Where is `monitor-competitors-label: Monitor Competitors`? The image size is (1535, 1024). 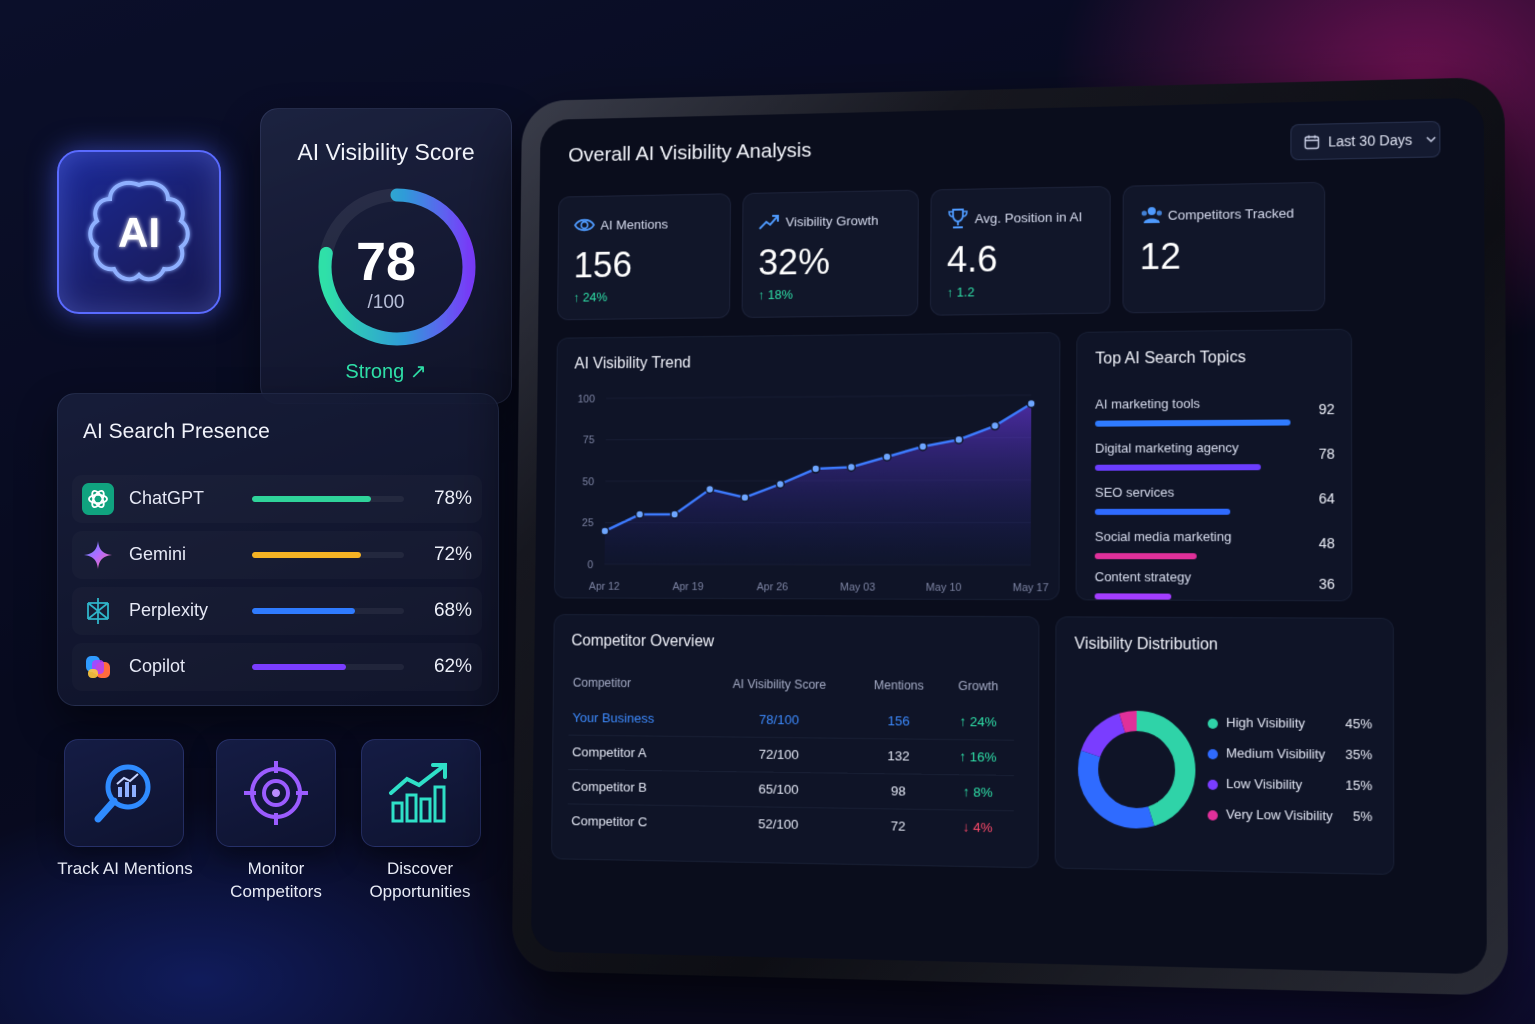
monitor-competitors-label: Monitor Competitors is located at coordinates (276, 880).